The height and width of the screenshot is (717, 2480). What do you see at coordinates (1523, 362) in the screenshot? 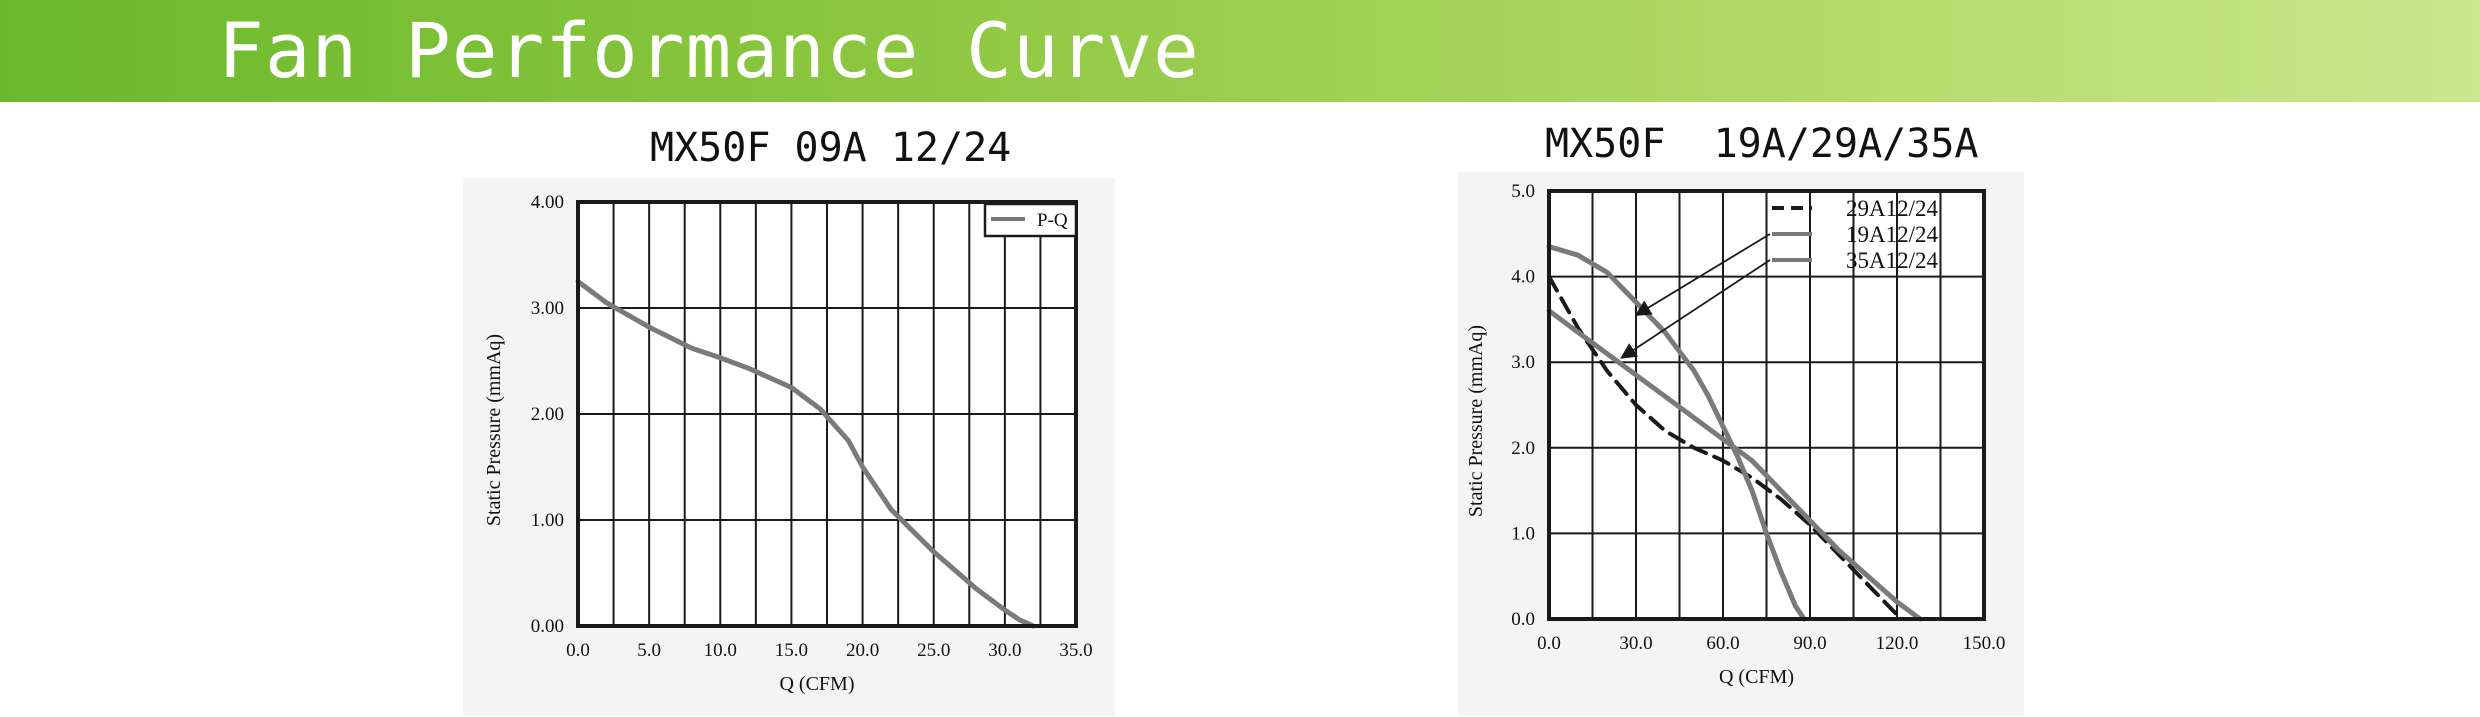
I see `chart-2-y-tick-label: 3.0` at bounding box center [1523, 362].